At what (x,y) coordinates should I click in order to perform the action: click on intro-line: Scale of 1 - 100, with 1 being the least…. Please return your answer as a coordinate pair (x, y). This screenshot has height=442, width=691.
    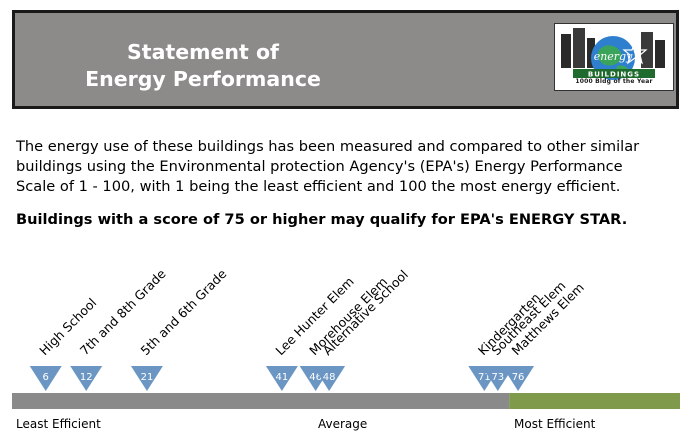
    Looking at the image, I should click on (318, 186).